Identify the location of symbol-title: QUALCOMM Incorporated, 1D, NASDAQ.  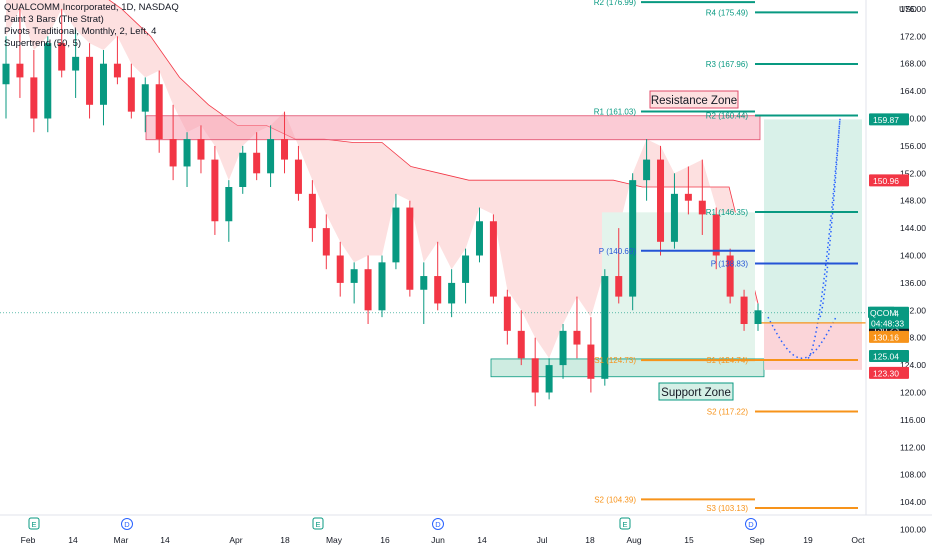
(91, 7).